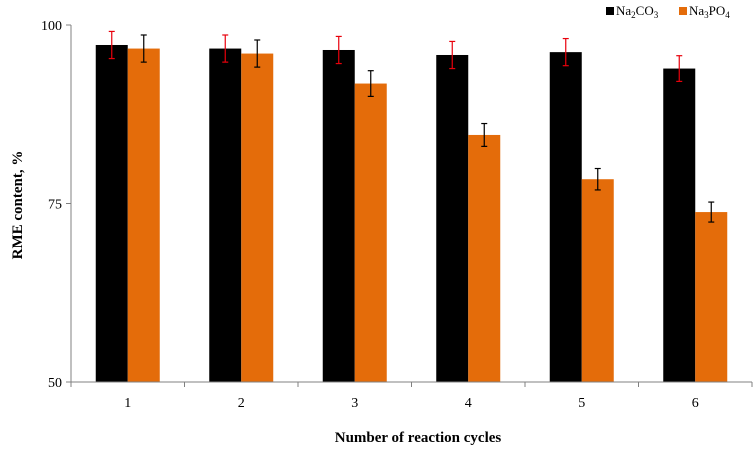 The width and height of the screenshot is (754, 449). I want to click on legend-label: Na2CO3, so click(637, 11).